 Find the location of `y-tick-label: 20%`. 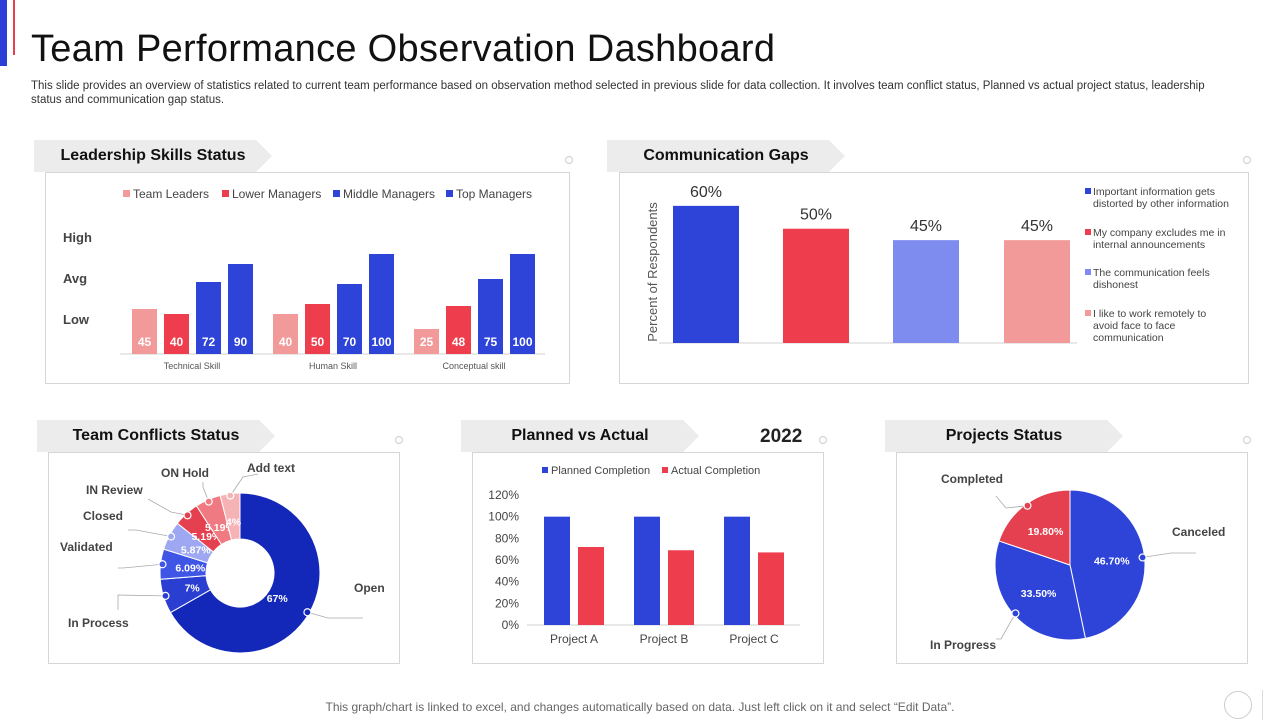

y-tick-label: 20% is located at coordinates (507, 603).